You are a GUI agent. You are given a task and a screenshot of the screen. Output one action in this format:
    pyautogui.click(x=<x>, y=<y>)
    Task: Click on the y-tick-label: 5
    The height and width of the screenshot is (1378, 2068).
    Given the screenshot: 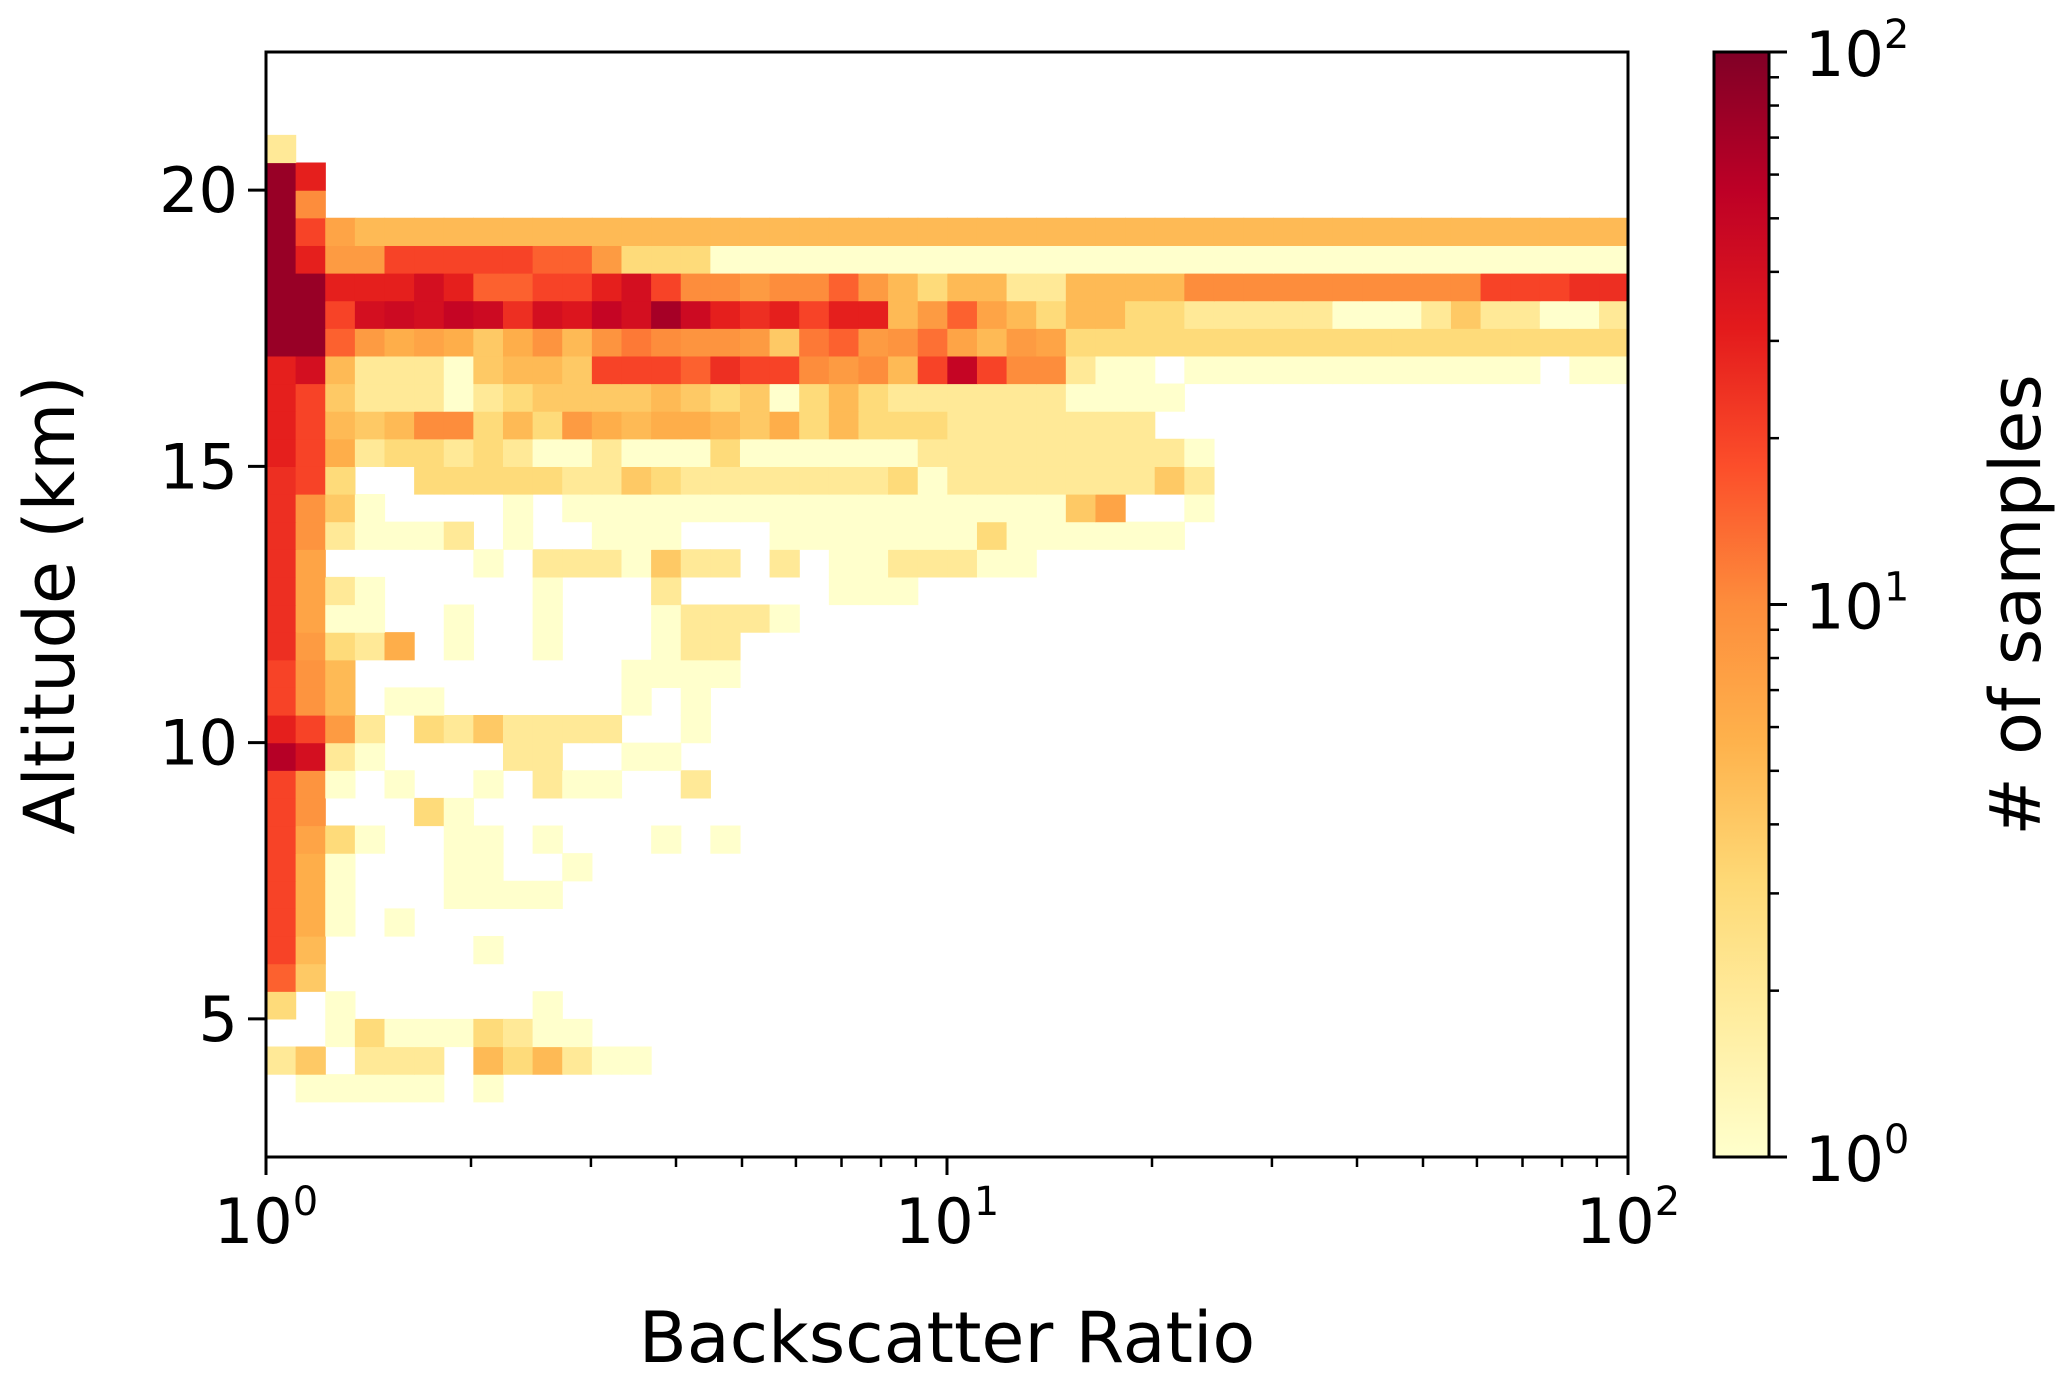 What is the action you would take?
    pyautogui.click(x=218, y=1019)
    